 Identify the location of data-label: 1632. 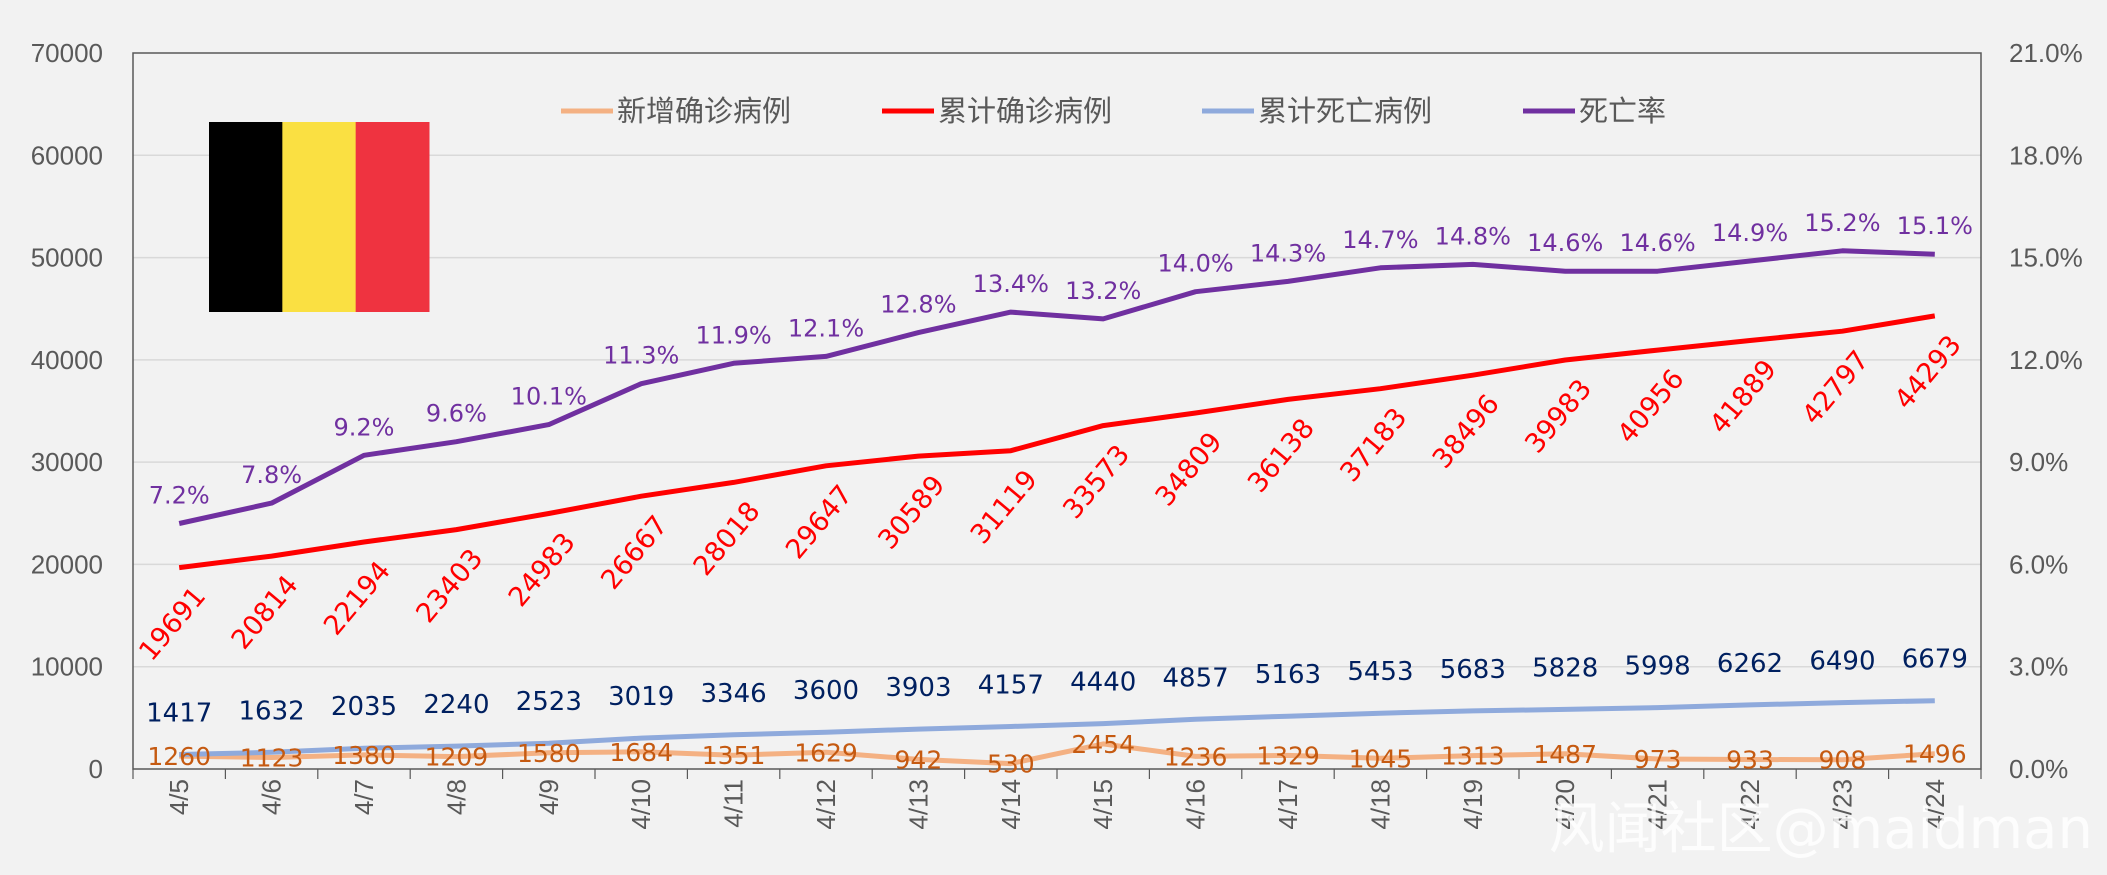
(272, 711).